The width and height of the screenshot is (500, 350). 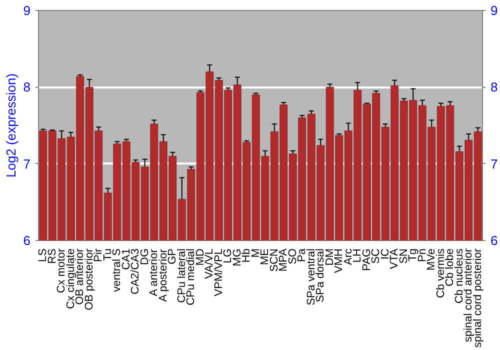 I want to click on x-tick-label: SO, so click(x=292, y=256).